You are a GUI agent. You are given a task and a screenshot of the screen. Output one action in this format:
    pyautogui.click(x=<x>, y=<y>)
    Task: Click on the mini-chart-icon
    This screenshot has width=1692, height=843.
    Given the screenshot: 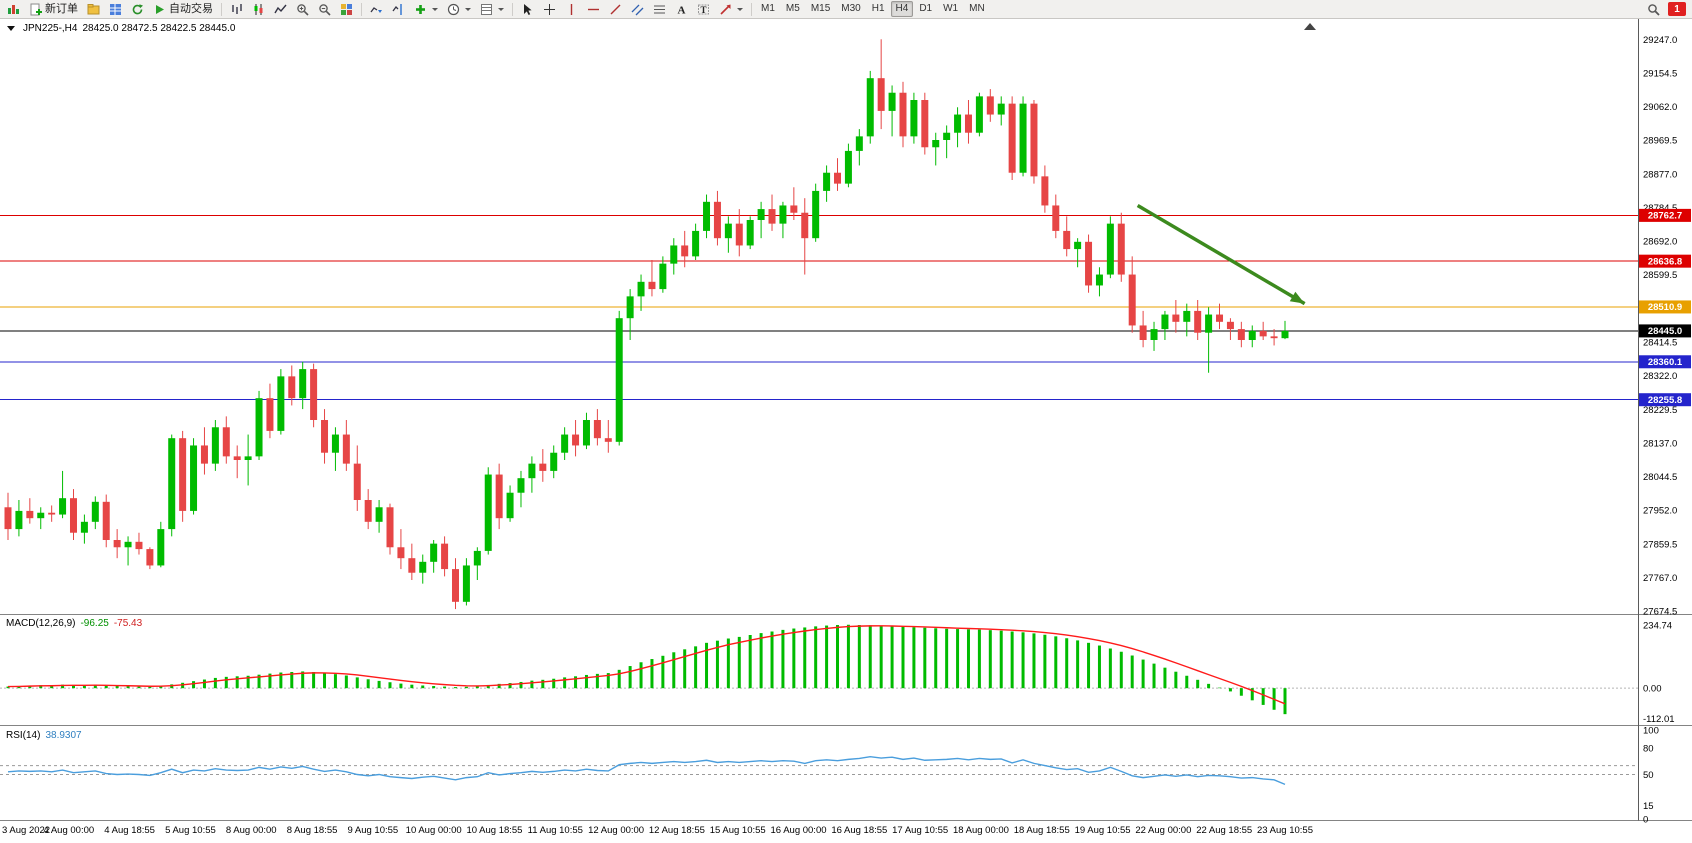 What is the action you would take?
    pyautogui.click(x=13, y=9)
    